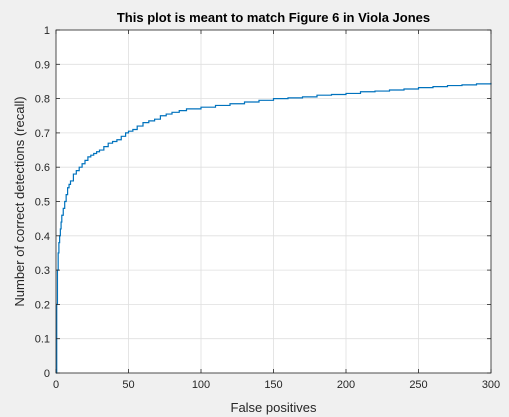 The height and width of the screenshot is (417, 509). Describe the element at coordinates (19, 201) in the screenshot. I see `y-axis-label: Number of correct detections (recall)` at that location.